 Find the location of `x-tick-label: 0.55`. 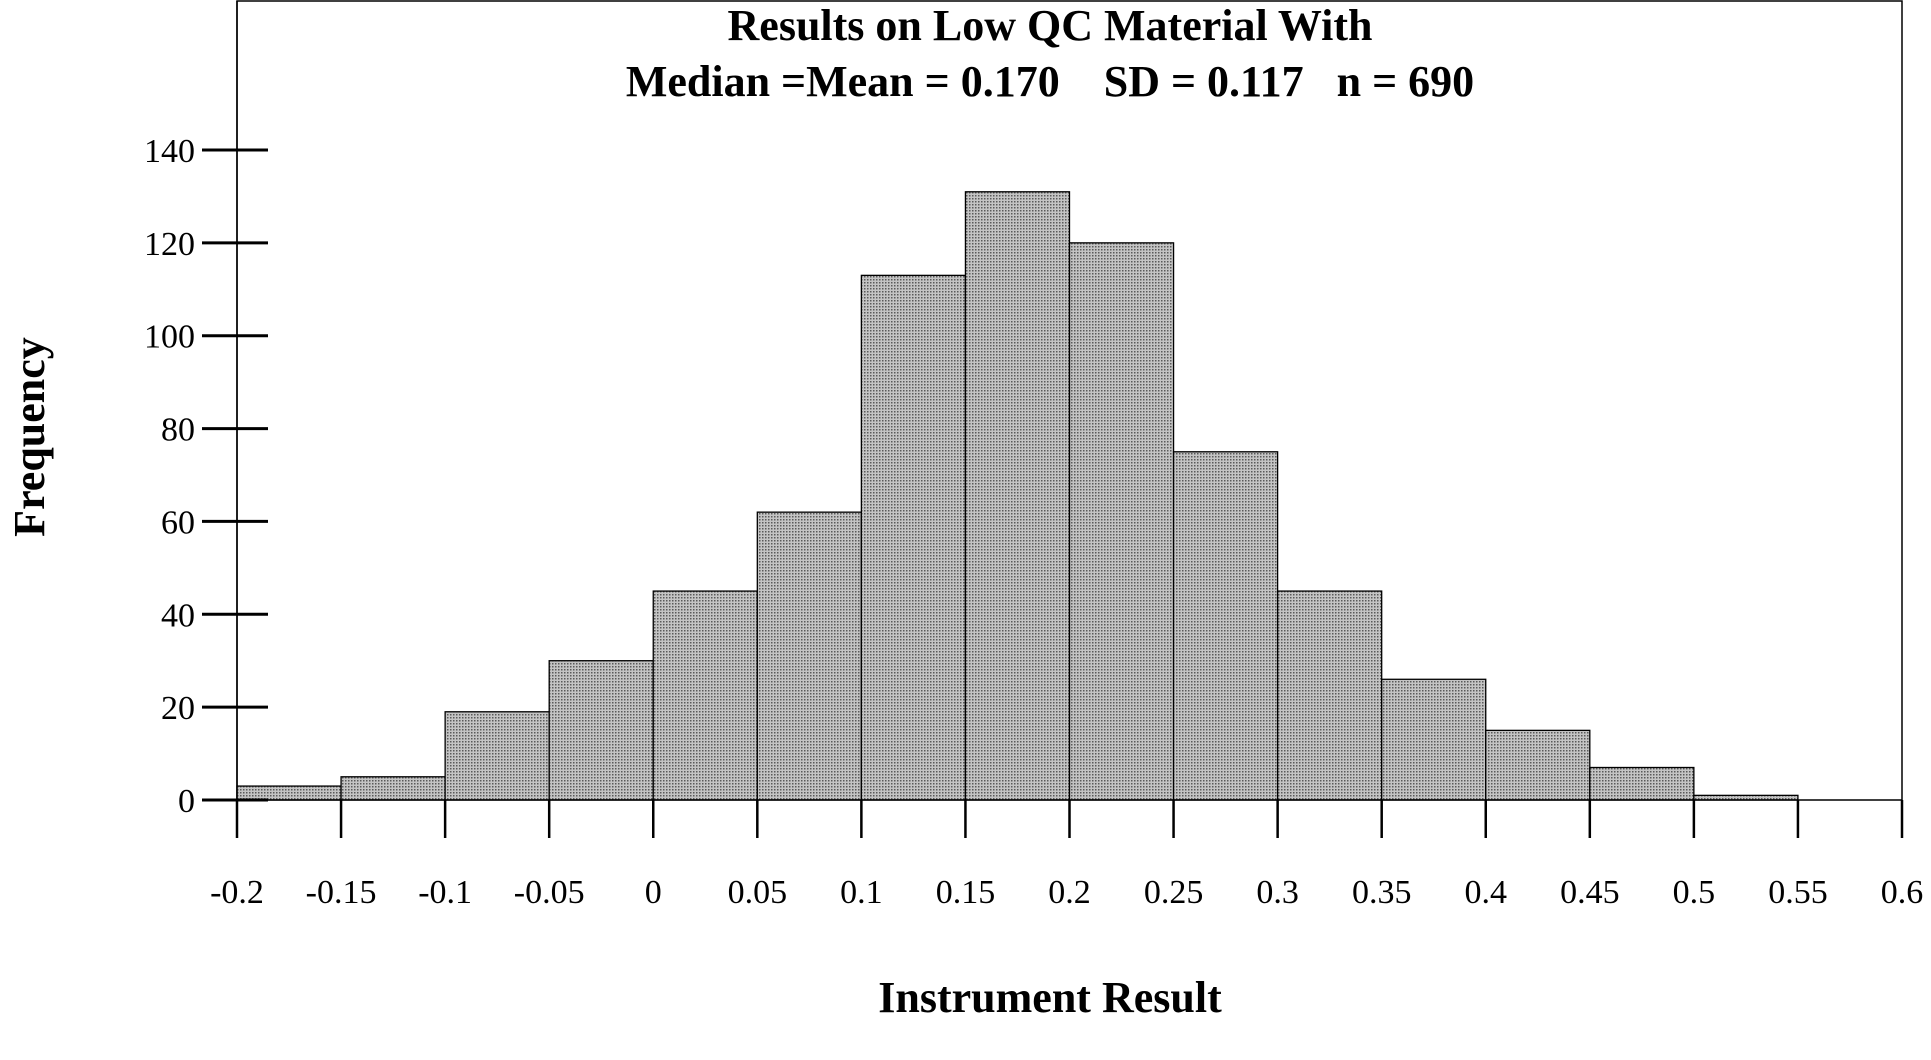

x-tick-label: 0.55 is located at coordinates (1798, 892).